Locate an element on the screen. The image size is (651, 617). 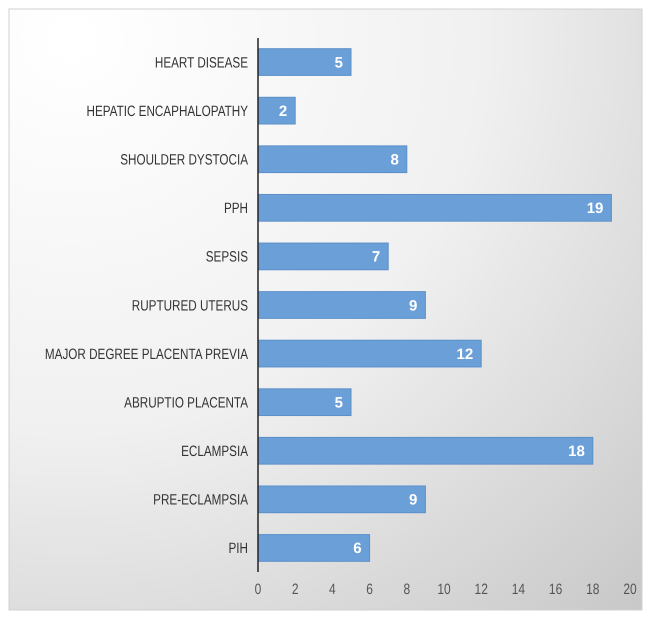
data-label: 6 is located at coordinates (357, 549).